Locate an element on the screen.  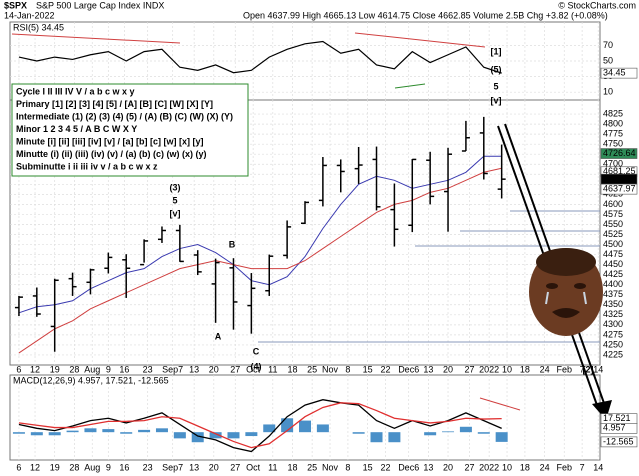
last-value-label: 4637.97 is located at coordinates (619, 189).